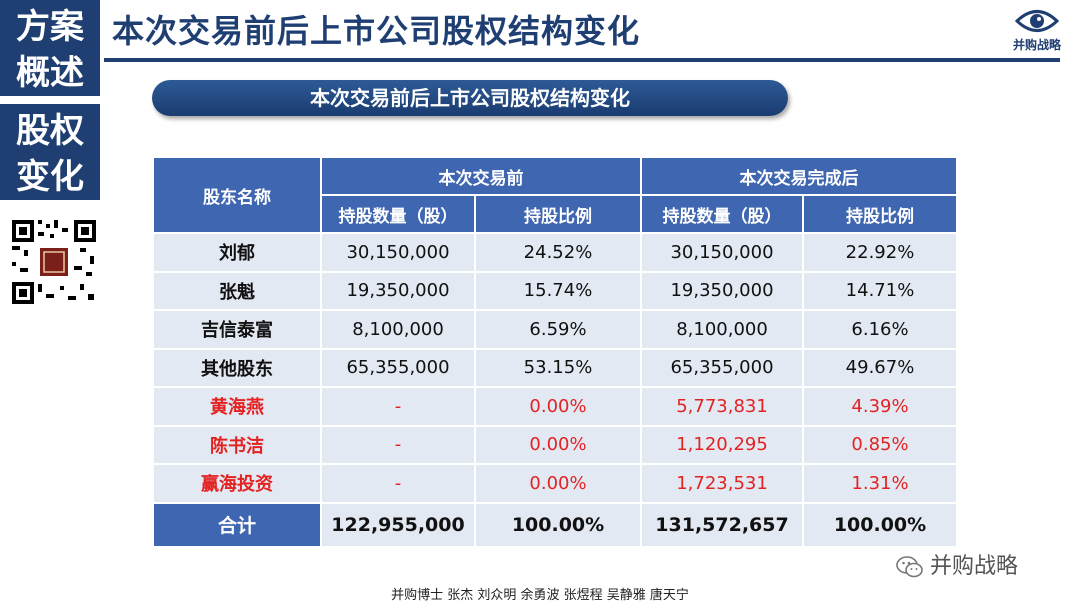  Describe the element at coordinates (237, 329) in the screenshot. I see `shareholder-name: 吉信泰富` at that location.